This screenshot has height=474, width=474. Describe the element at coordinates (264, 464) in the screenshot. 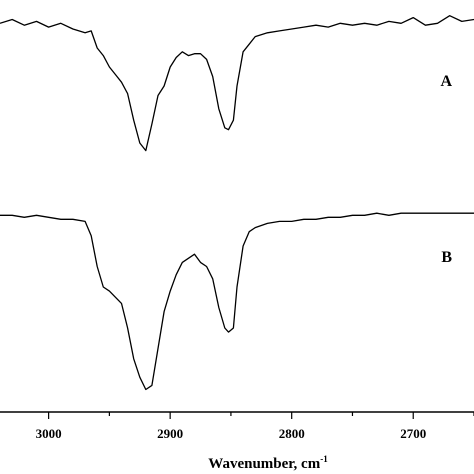

I see `x-axis-title-text: Wavenumber, cm` at that location.